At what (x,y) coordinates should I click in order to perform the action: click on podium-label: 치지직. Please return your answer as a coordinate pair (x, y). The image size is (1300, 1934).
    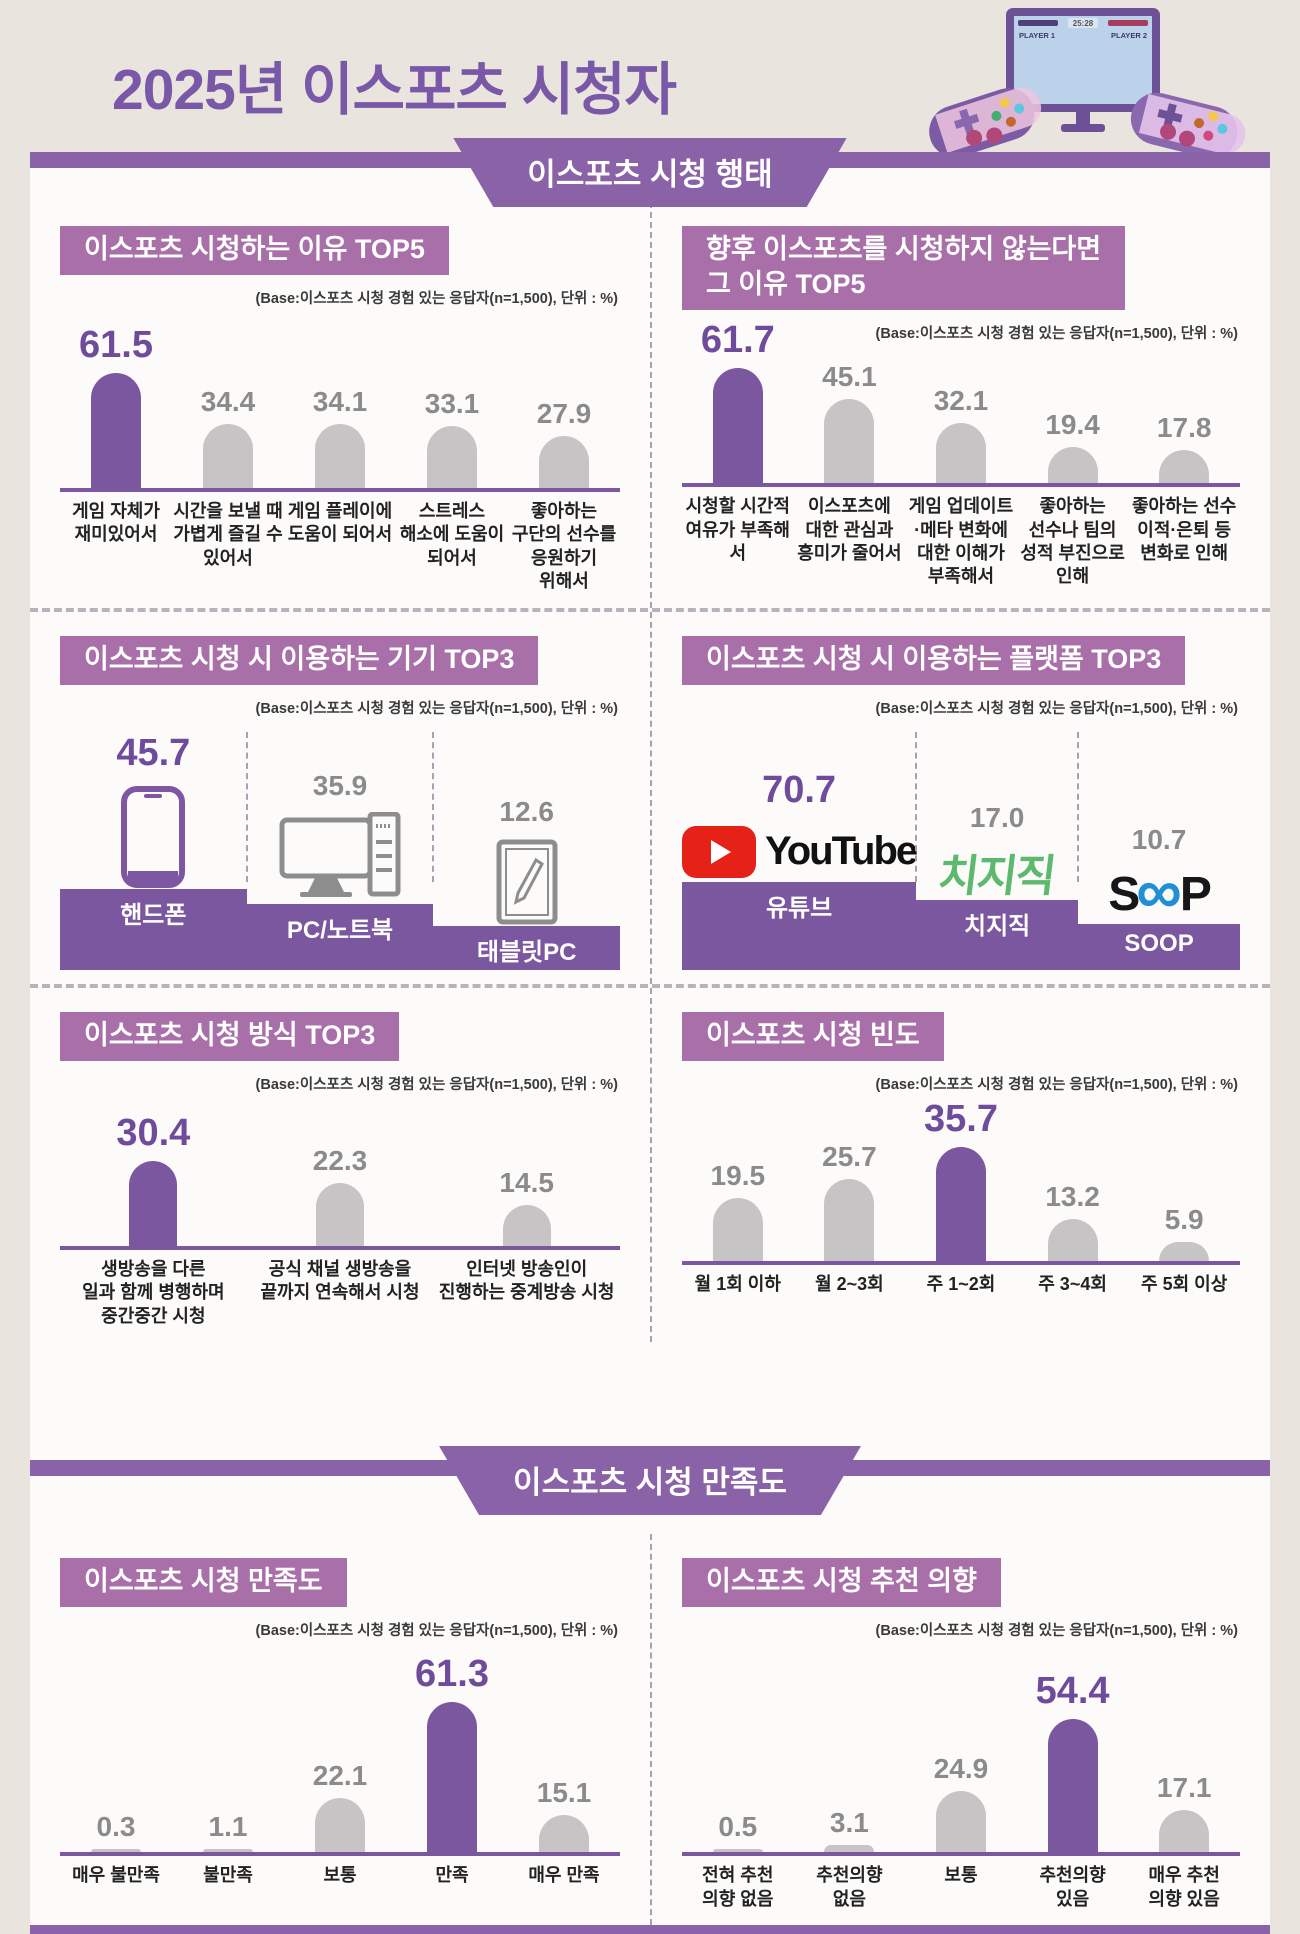
    Looking at the image, I should click on (997, 926).